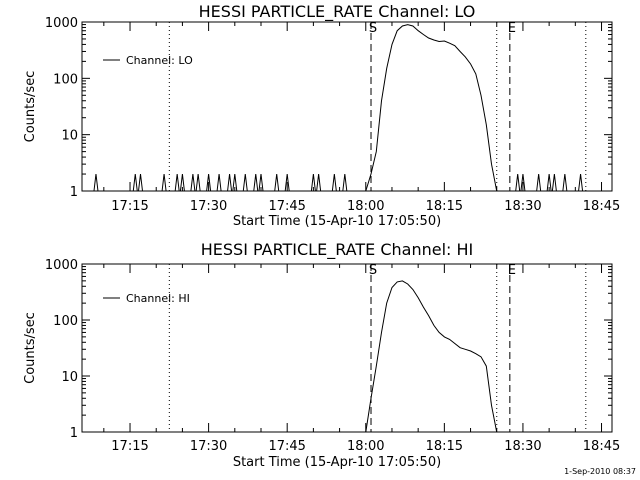 This screenshot has height=480, width=640. What do you see at coordinates (600, 471) in the screenshot?
I see `timestamp-stamp: 1-Sep-2010 08:37` at bounding box center [600, 471].